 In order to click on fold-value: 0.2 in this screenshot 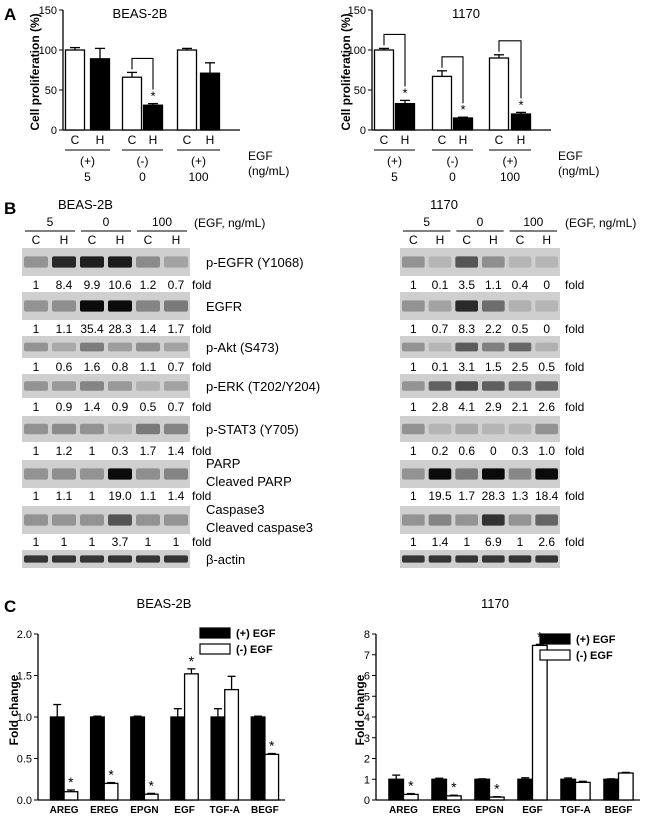, I will do `click(440, 451)`.